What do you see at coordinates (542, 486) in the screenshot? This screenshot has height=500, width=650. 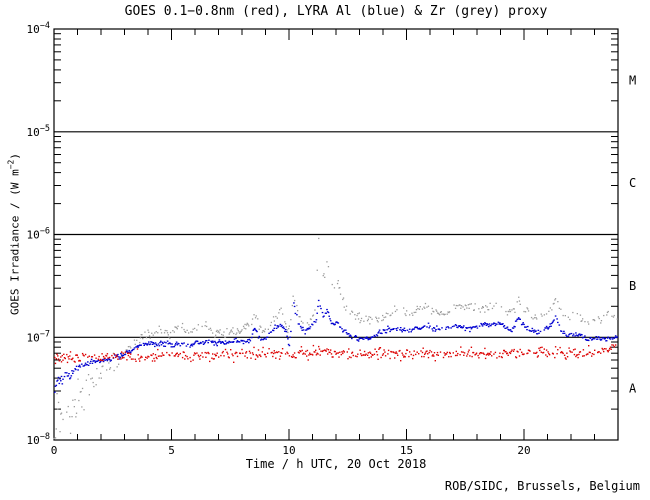 I see `credit-text: ROB/SIDC, Brussels, Belgium` at bounding box center [542, 486].